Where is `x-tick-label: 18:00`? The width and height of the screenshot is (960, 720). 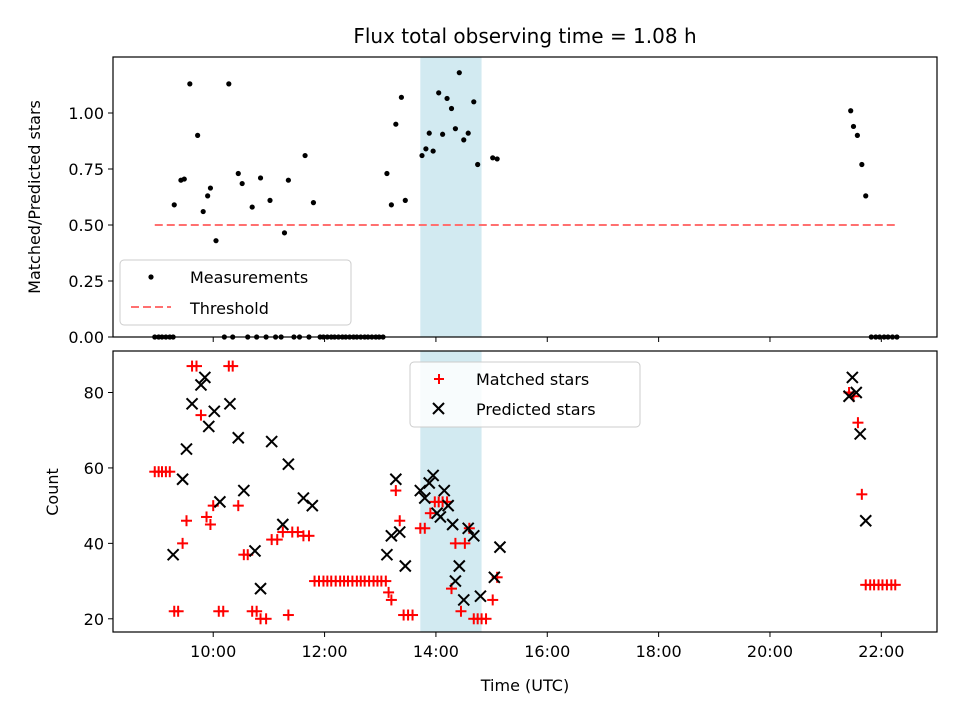
x-tick-label: 18:00 is located at coordinates (659, 651).